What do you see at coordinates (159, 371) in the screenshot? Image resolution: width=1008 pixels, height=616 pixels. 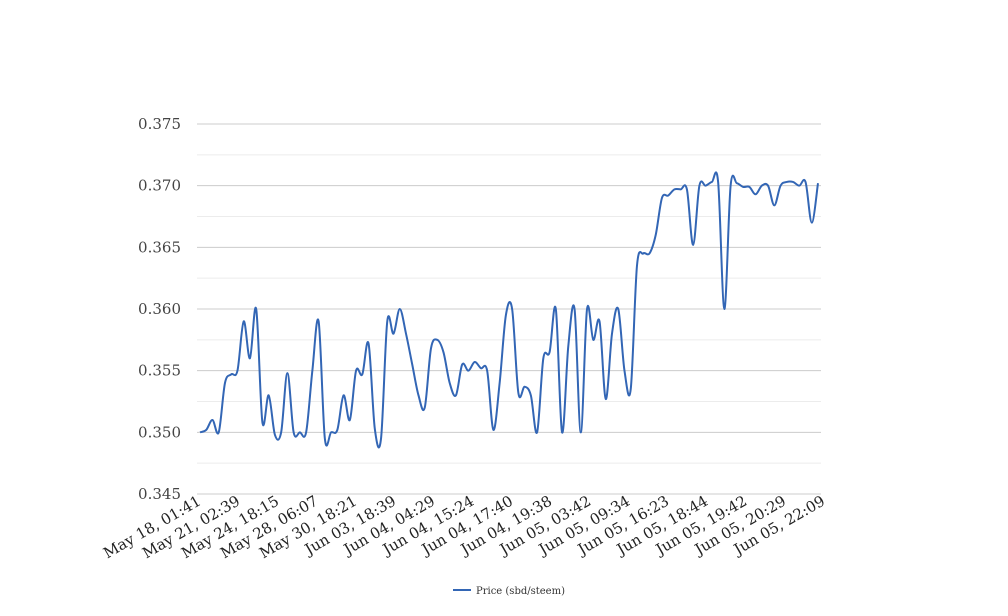 I see `y-tick-label: 0.355` at bounding box center [159, 371].